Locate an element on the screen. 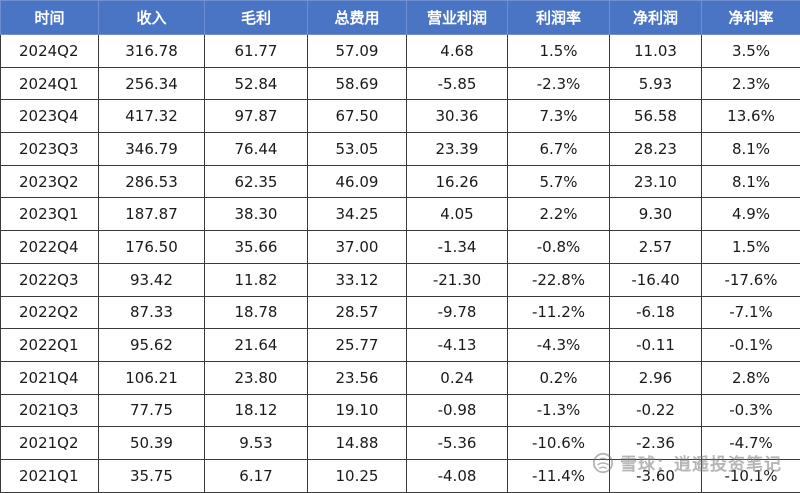 The height and width of the screenshot is (493, 800). header-row: 时间收入毛利总费用营业利润利润率净利润净利率 is located at coordinates (400, 18).